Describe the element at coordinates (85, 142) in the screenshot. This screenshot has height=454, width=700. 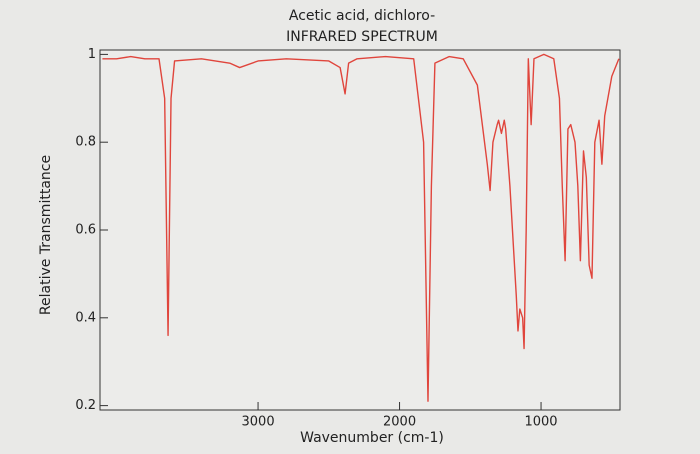
I see `y-tick-label: 0.8` at that location.